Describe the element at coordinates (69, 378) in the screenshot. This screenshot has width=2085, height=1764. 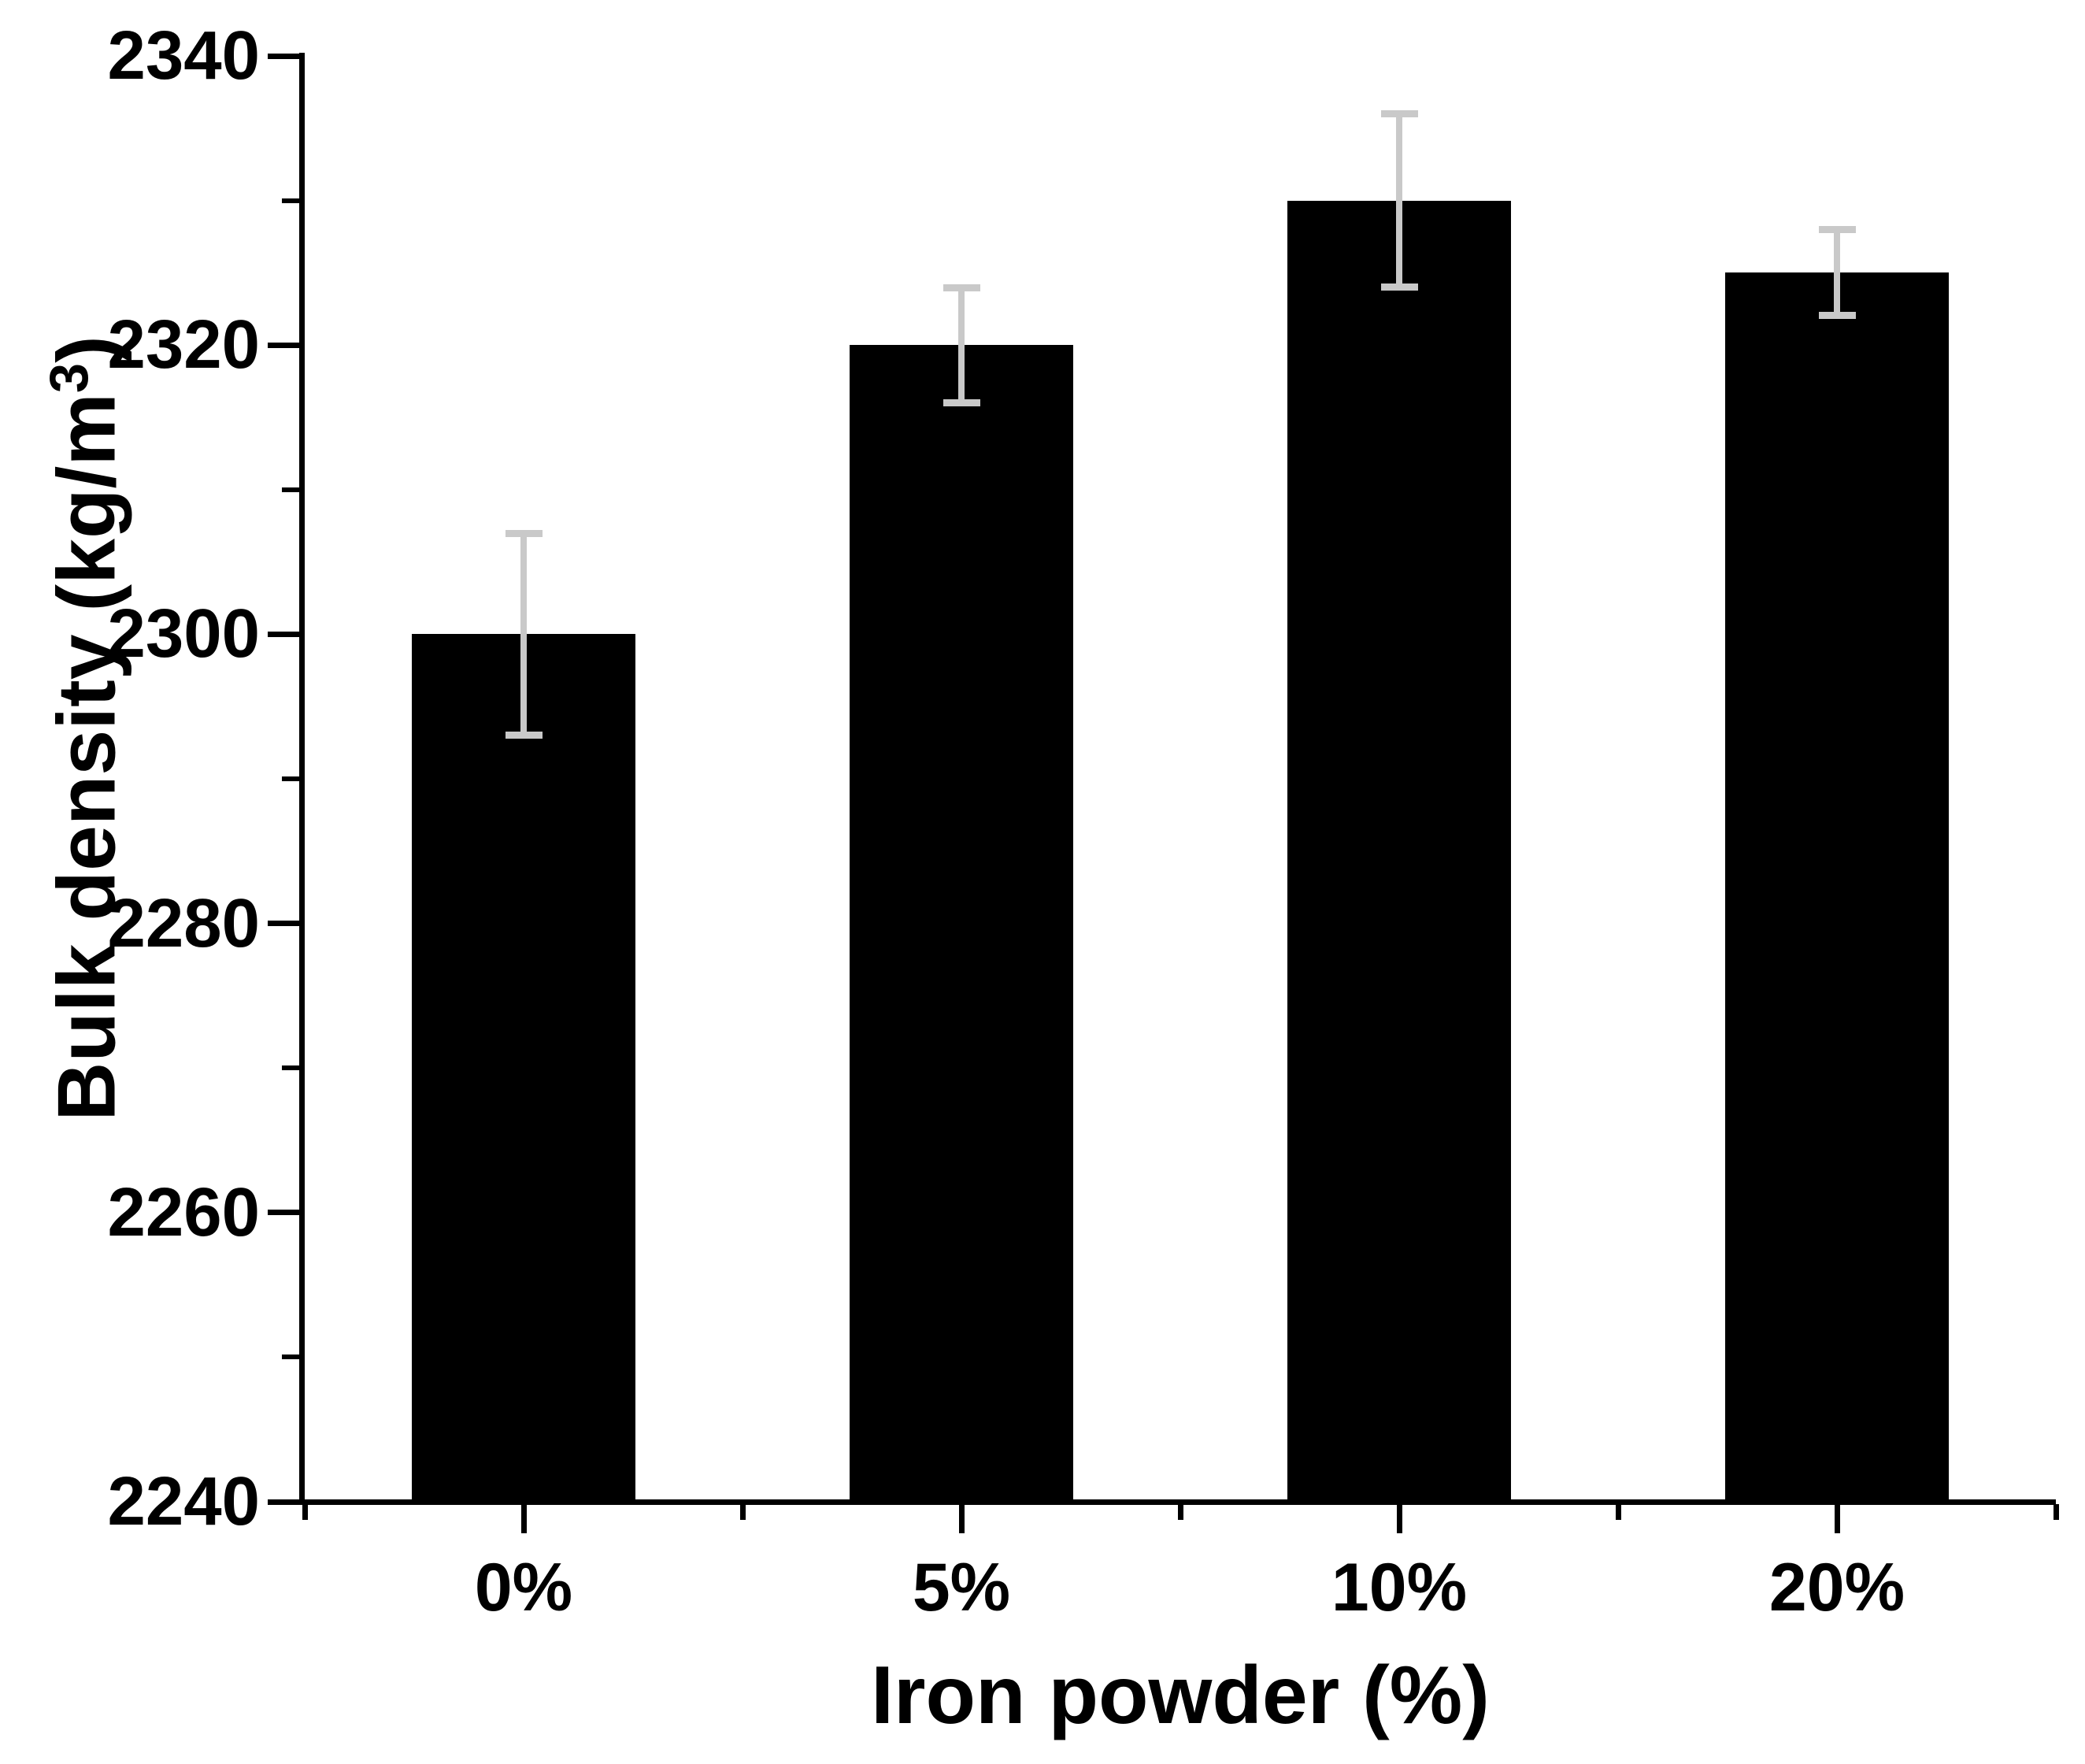
I see `y-axis-title-superscript: 3` at that location.